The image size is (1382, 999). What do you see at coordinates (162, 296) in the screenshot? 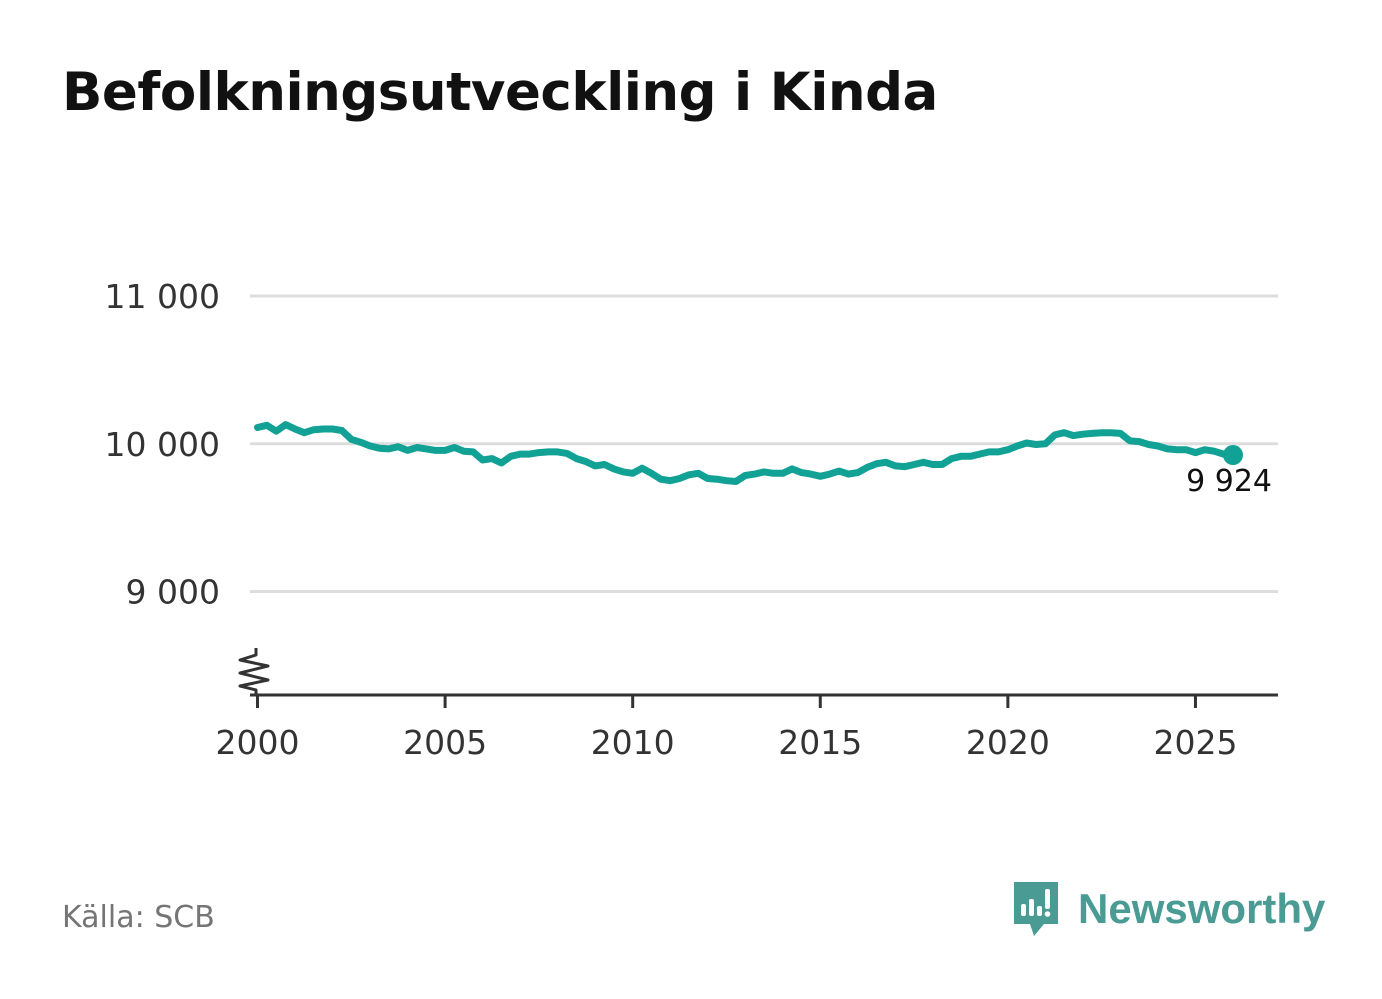
I see `y-tick-label: 11 000` at bounding box center [162, 296].